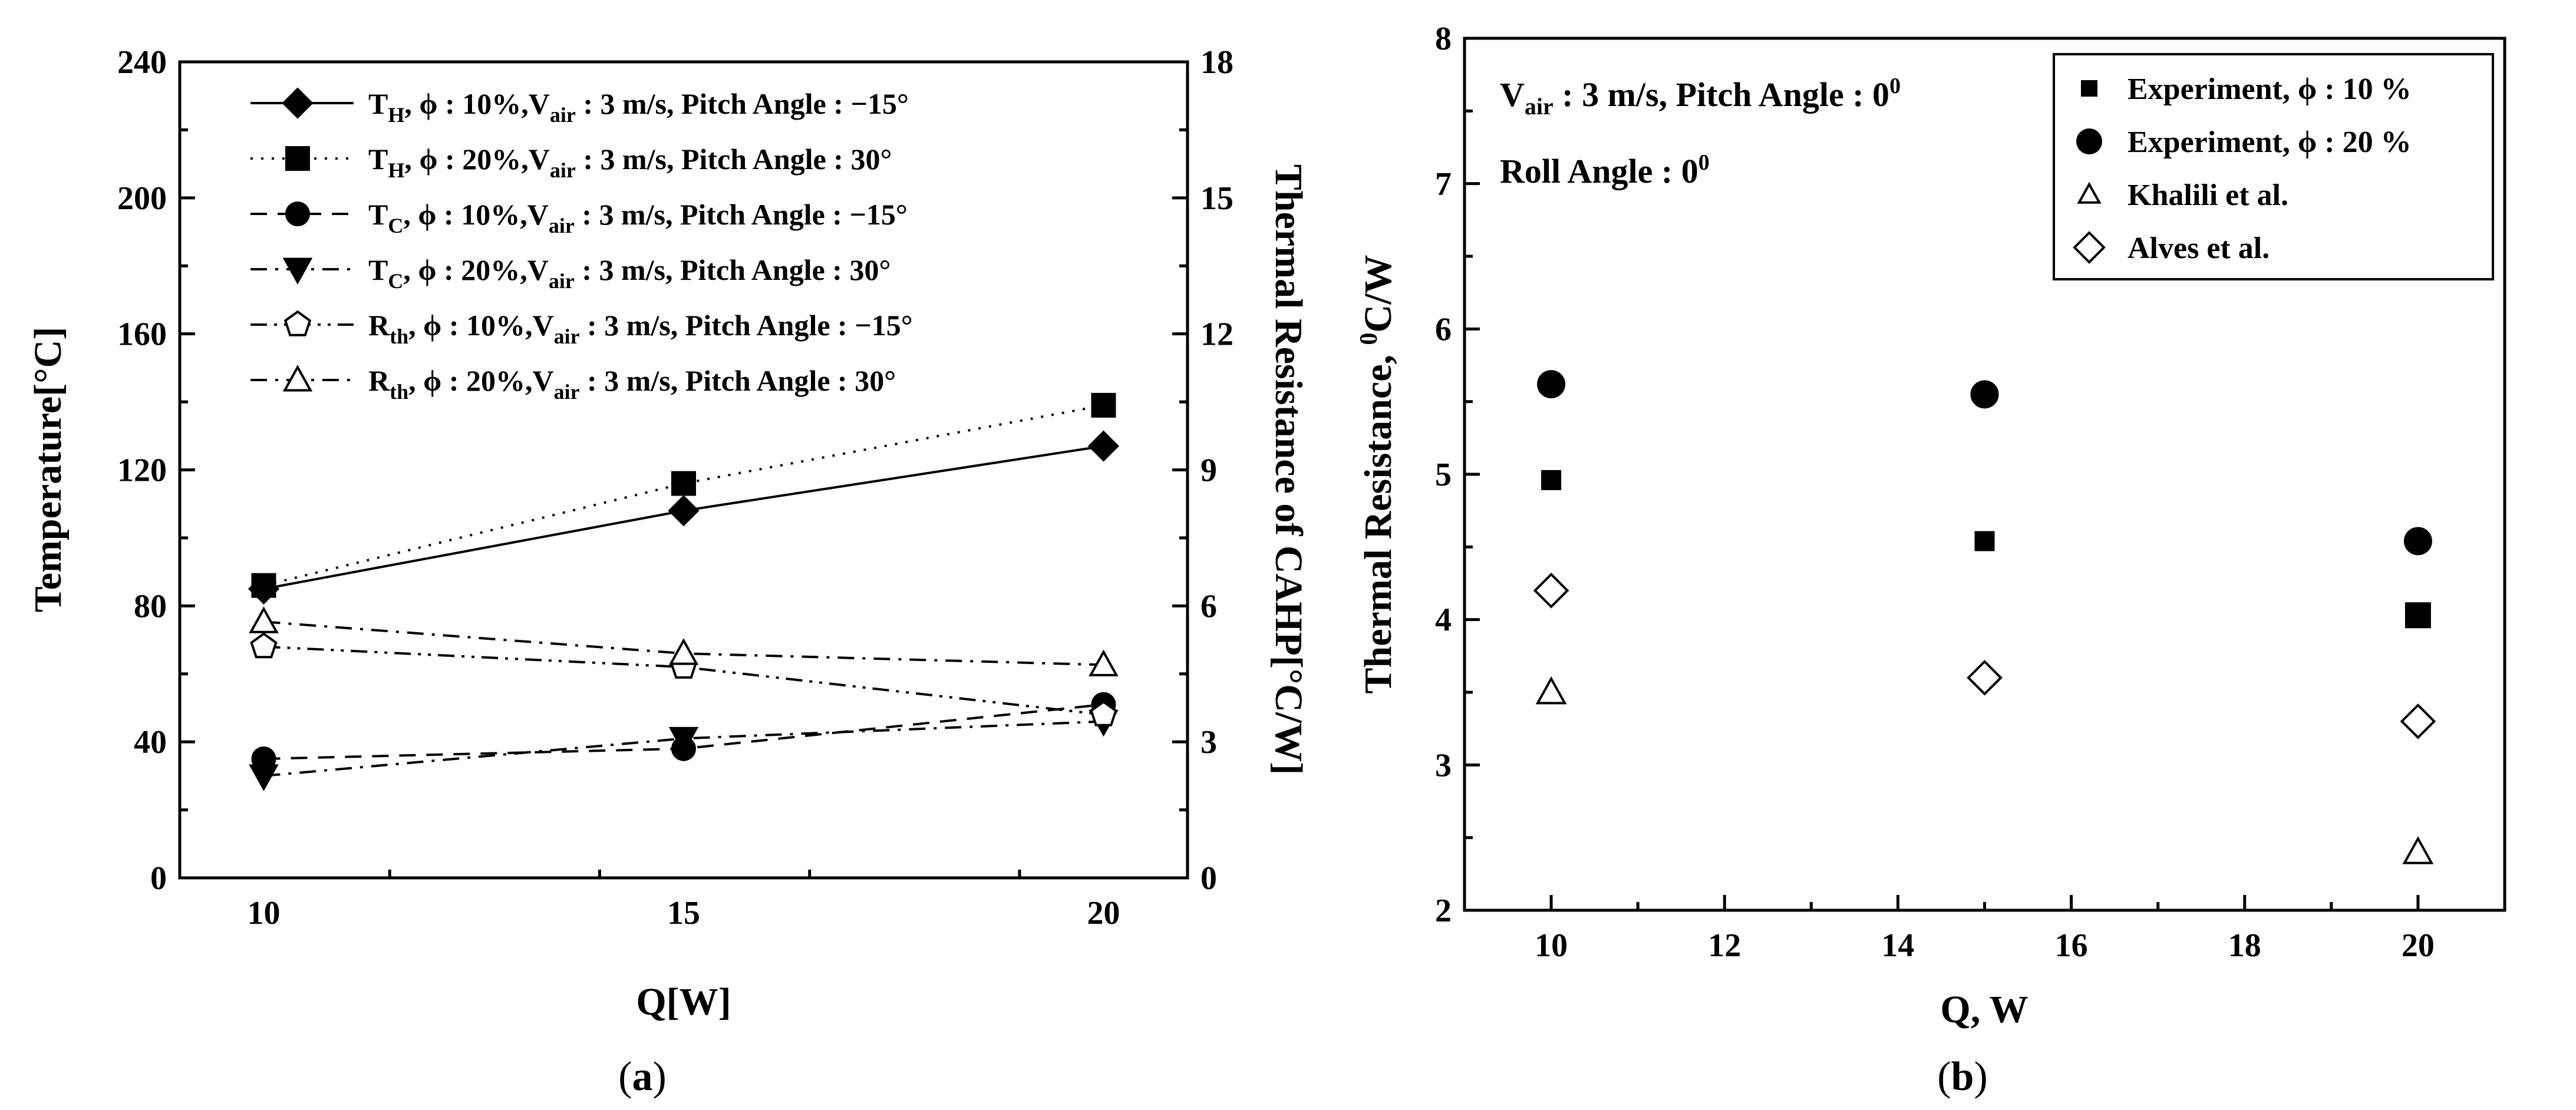 Image resolution: width=2576 pixels, height=1110 pixels. What do you see at coordinates (264, 913) in the screenshot?
I see `x-tick-label: 10` at bounding box center [264, 913].